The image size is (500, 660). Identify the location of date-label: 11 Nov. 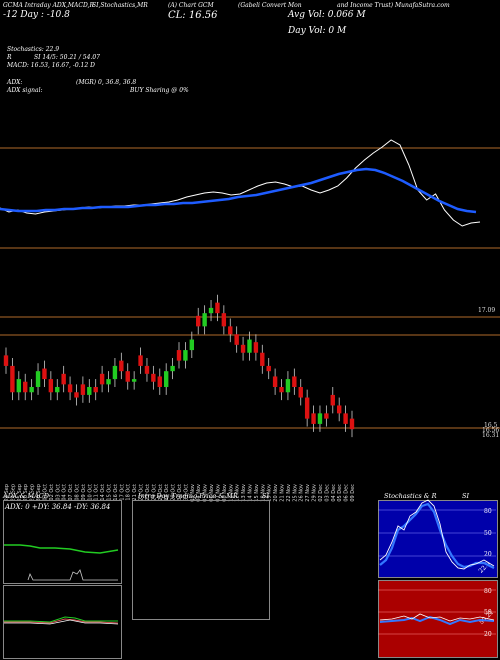
(231, 493).